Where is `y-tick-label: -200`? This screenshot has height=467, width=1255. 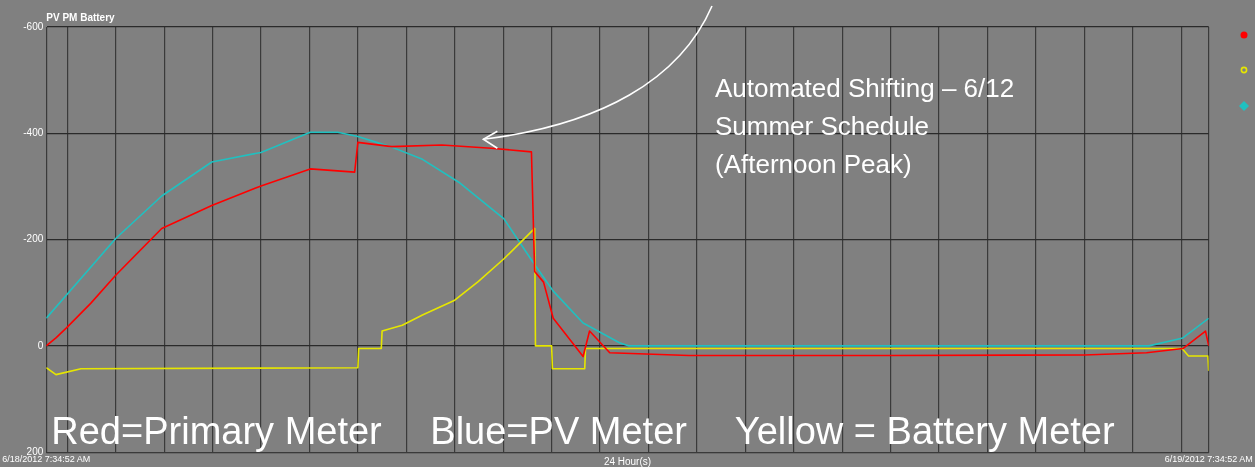 y-tick-label: -200 is located at coordinates (33, 239).